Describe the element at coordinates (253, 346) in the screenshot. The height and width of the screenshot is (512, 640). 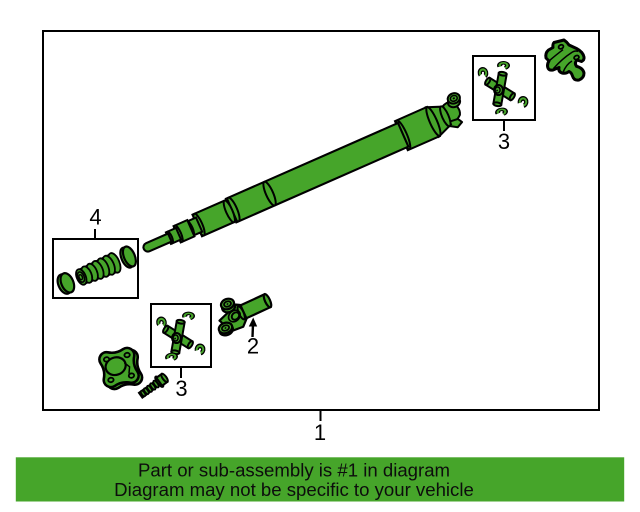
I see `svg-text: 2` at that location.